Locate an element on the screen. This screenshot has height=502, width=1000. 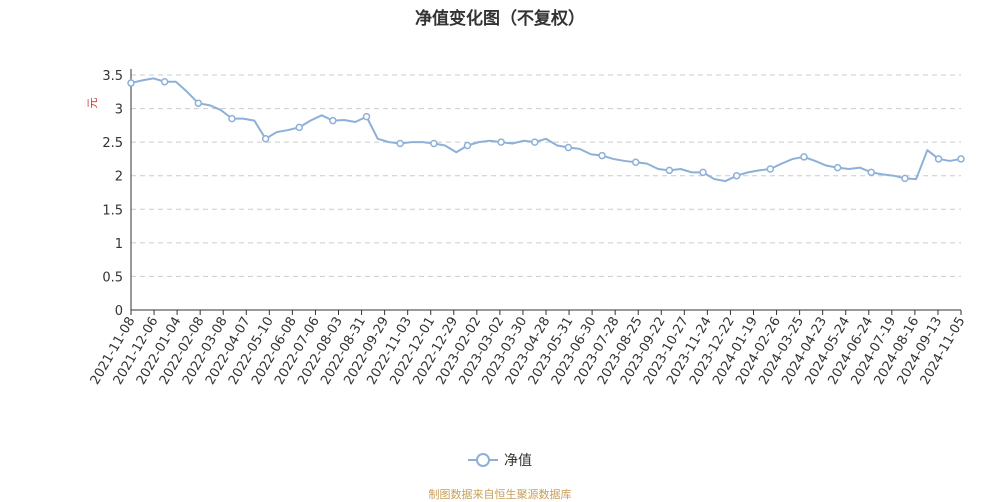
y-axis-label: 元 is located at coordinates (92, 103).